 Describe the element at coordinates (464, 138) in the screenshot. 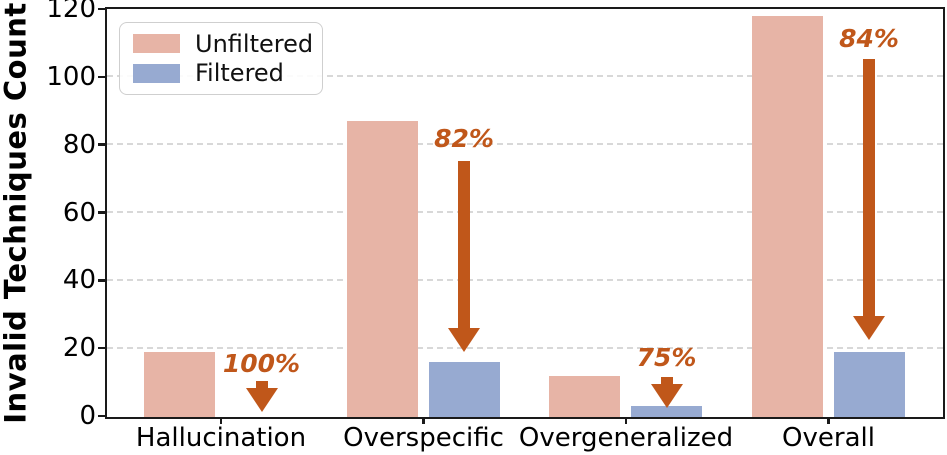

I see `reduction-percent-label: 82%` at that location.